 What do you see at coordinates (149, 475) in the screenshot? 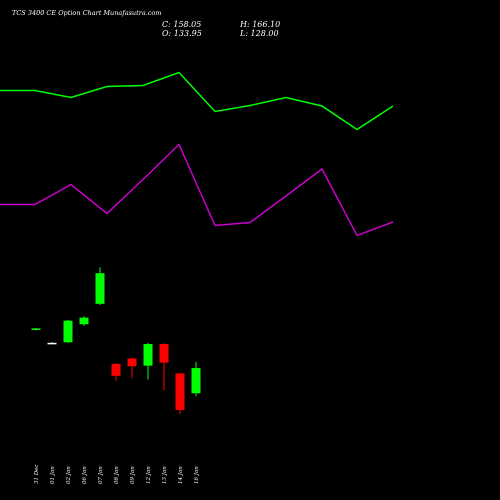
I see `x-tick-label: 12 Jan` at bounding box center [149, 475].